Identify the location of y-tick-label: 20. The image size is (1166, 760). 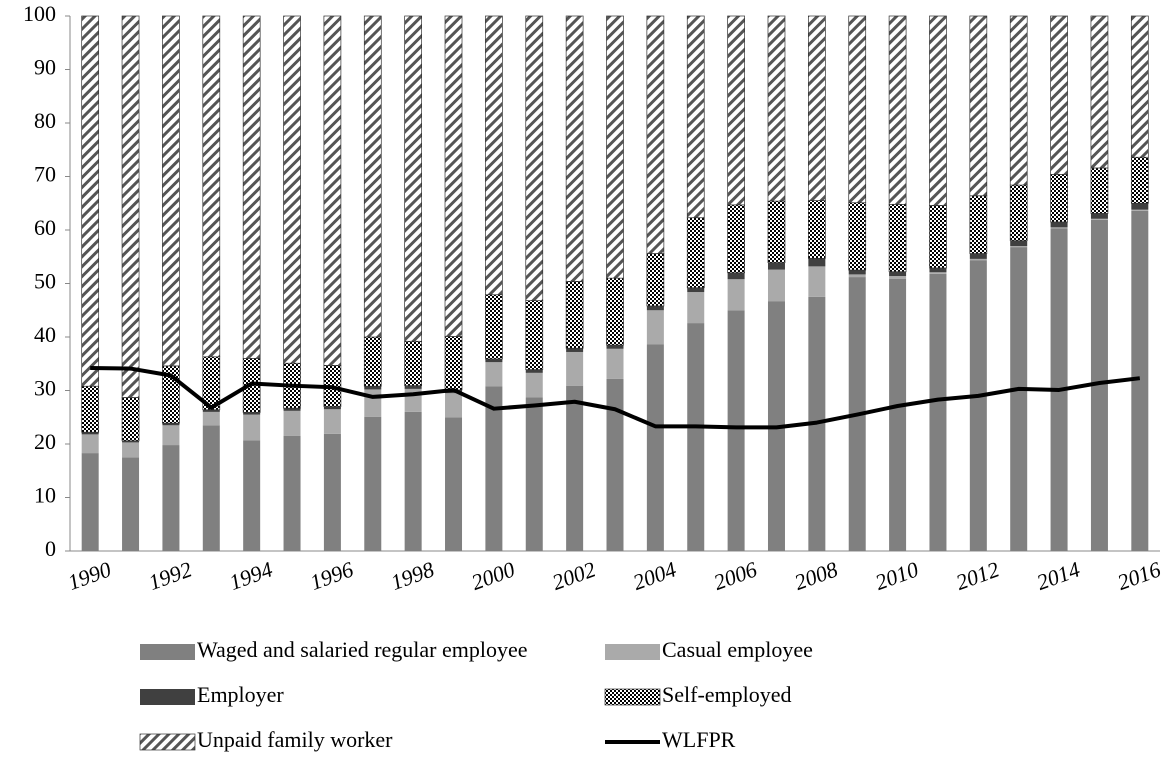
(45, 441).